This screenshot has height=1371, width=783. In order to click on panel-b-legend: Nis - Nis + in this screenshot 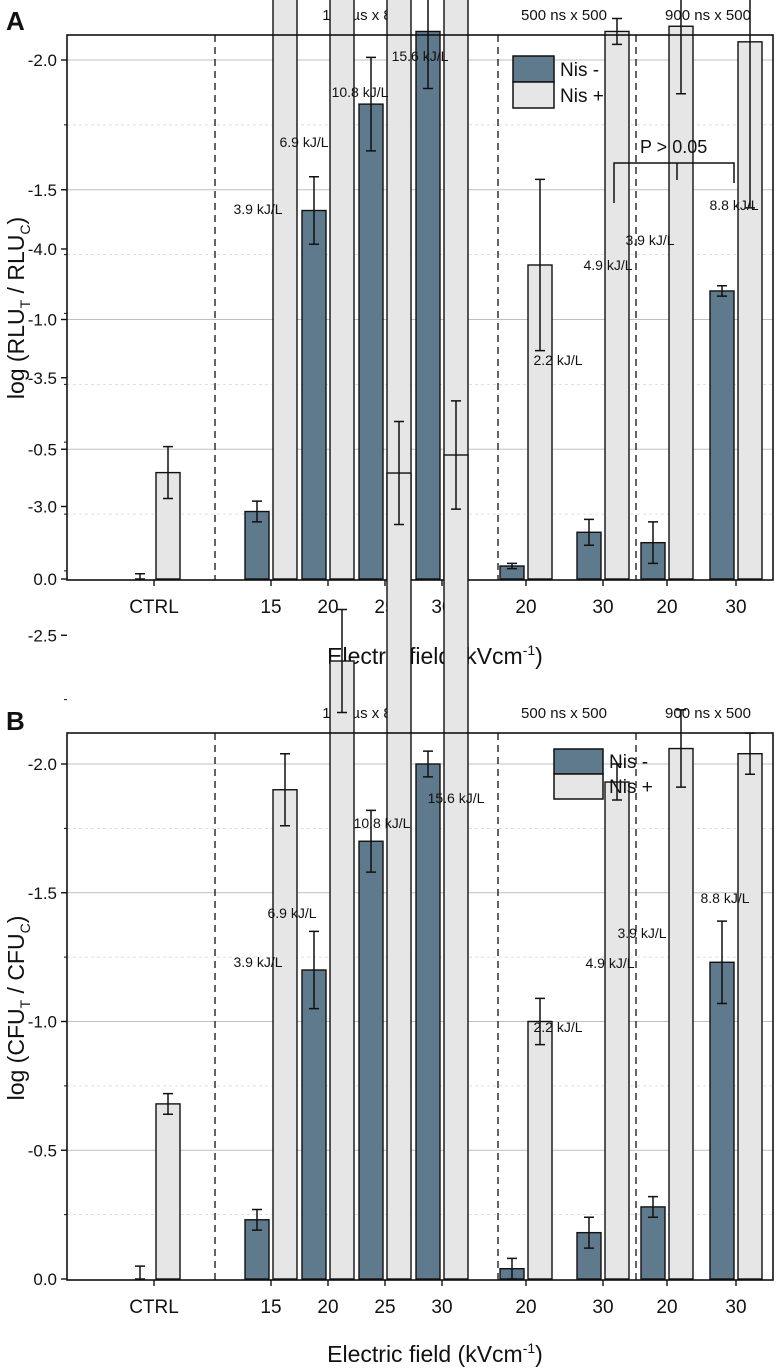, I will do `click(603, 774)`.